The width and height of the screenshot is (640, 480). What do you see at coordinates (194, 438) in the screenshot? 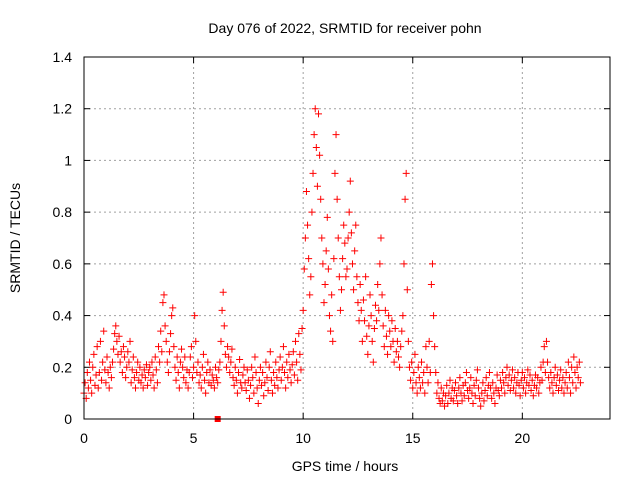
I see `x-tick-label: 5` at bounding box center [194, 438].